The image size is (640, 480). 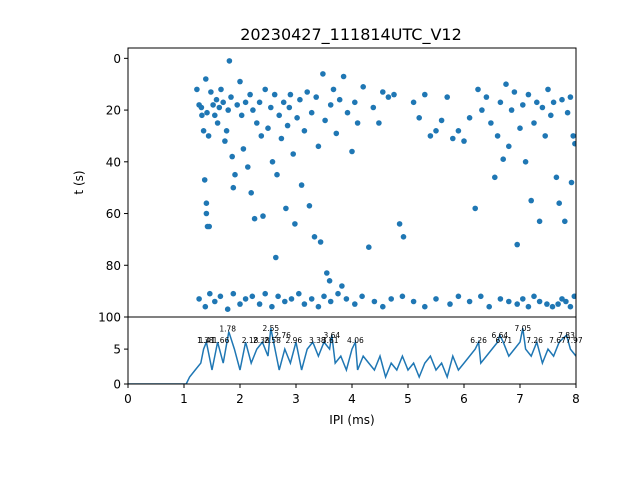 I want to click on histogram-y-ticks: 05, so click(x=120, y=367).